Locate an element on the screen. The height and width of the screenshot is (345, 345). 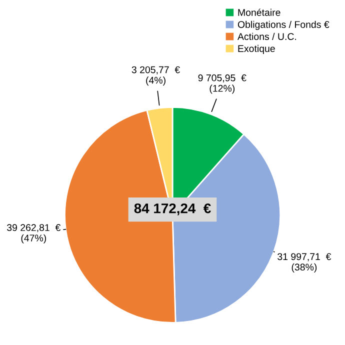
data-label: 39 262,81 € (47%) is located at coordinates (33, 234).